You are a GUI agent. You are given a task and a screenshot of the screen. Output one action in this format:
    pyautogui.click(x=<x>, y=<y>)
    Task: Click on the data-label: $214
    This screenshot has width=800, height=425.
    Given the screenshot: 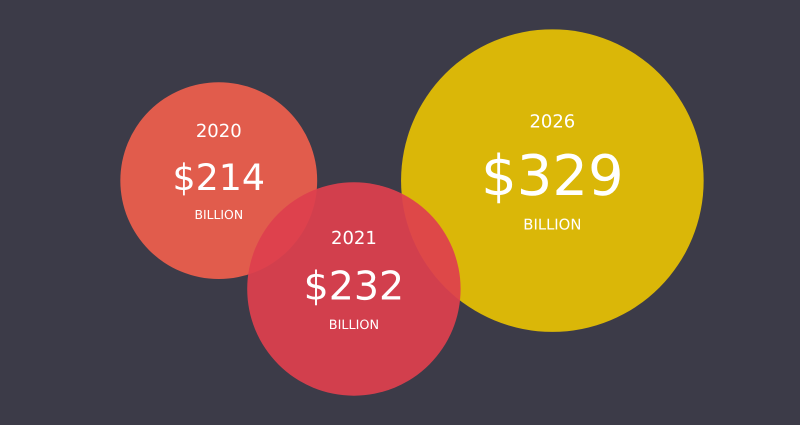 What is the action you would take?
    pyautogui.click(x=219, y=178)
    